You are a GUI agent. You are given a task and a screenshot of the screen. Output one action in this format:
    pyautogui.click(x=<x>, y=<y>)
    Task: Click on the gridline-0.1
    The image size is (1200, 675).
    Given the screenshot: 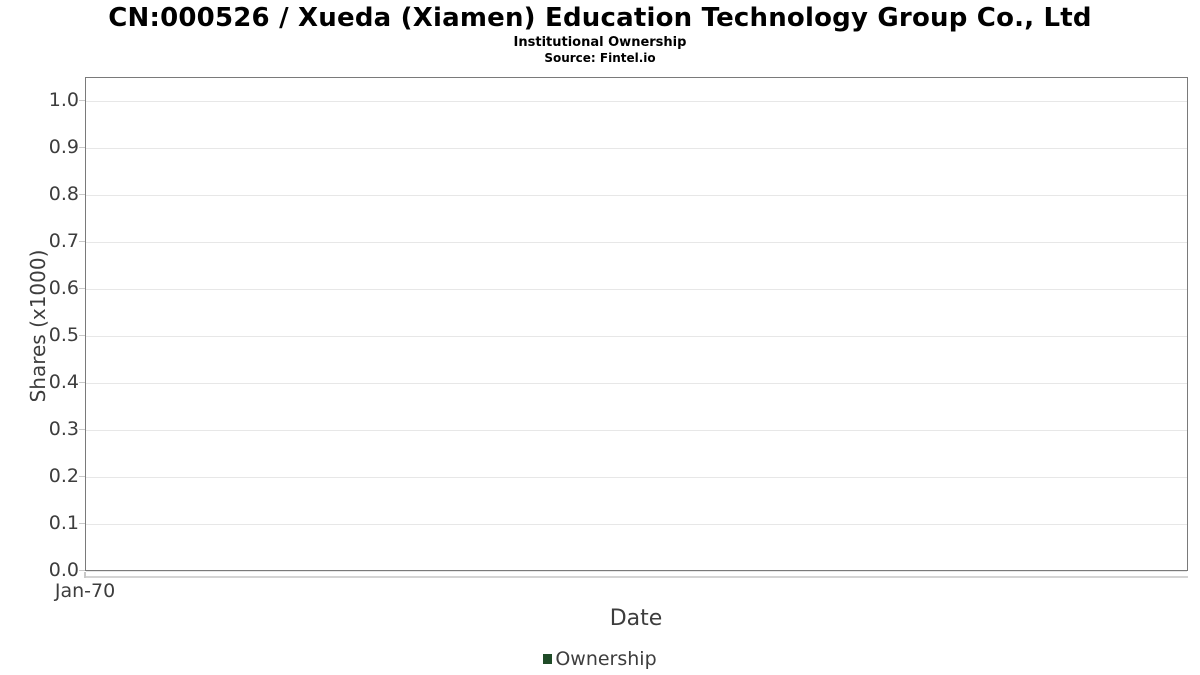 What is the action you would take?
    pyautogui.click(x=636, y=524)
    